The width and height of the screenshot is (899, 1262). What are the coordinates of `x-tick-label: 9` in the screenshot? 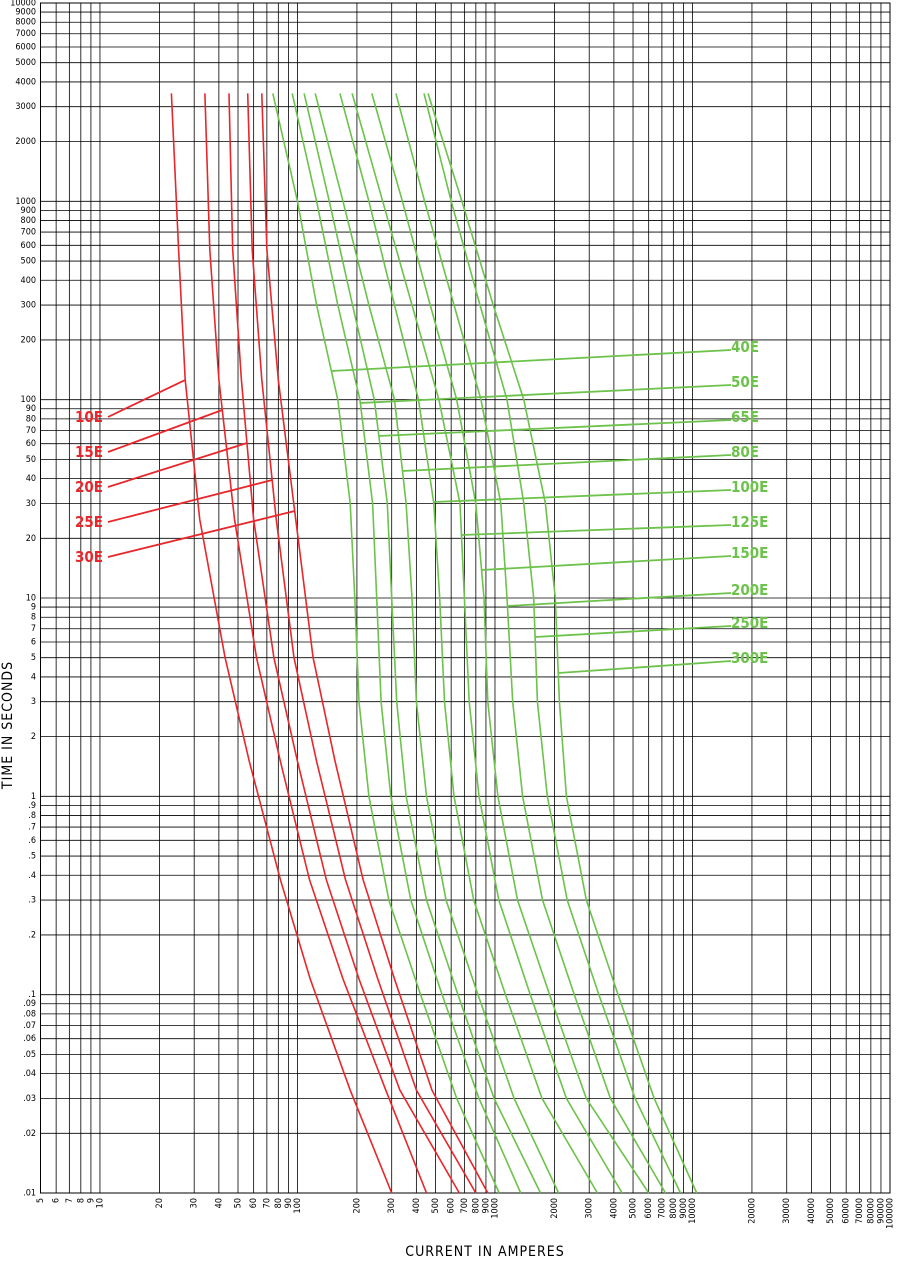 It's located at (91, 1200).